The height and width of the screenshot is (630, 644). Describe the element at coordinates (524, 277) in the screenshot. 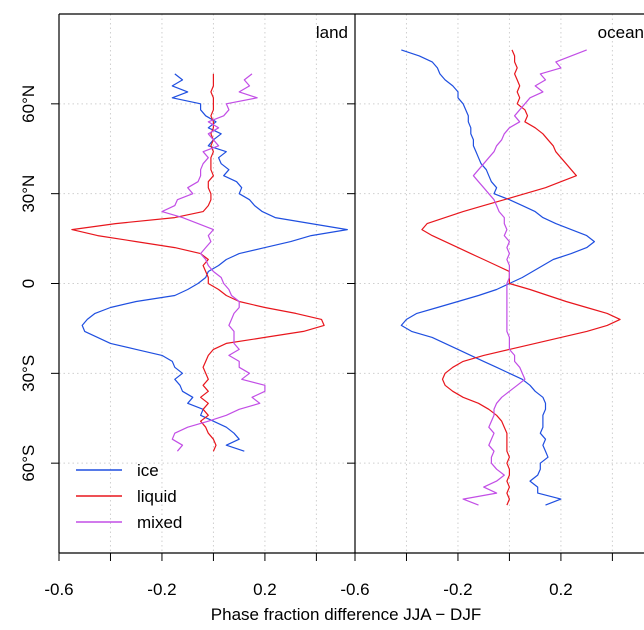

I see `series-line-ocean-mixed` at that location.